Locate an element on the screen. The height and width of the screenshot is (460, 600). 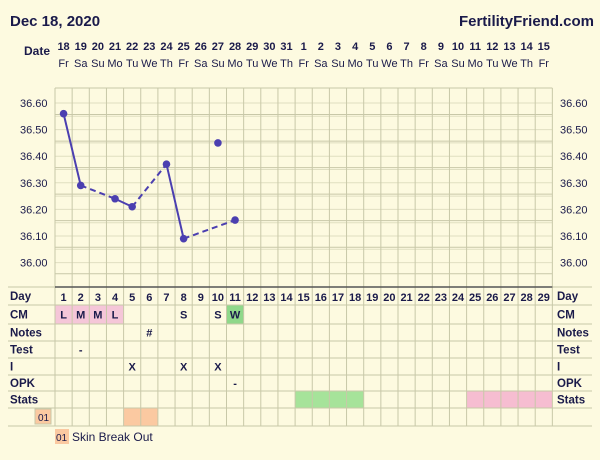
y-tick-label-right: 36.50 is located at coordinates (574, 131).